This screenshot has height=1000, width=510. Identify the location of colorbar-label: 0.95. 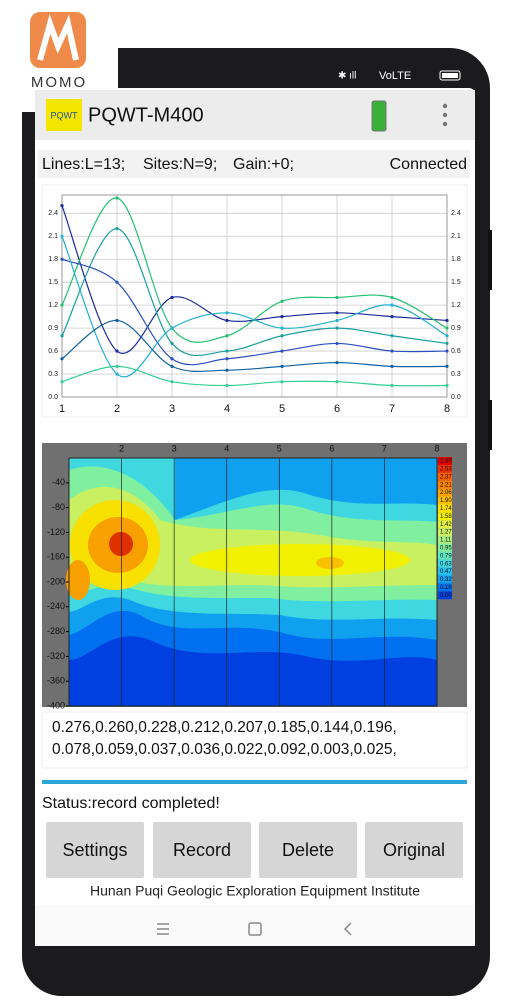
(446, 548).